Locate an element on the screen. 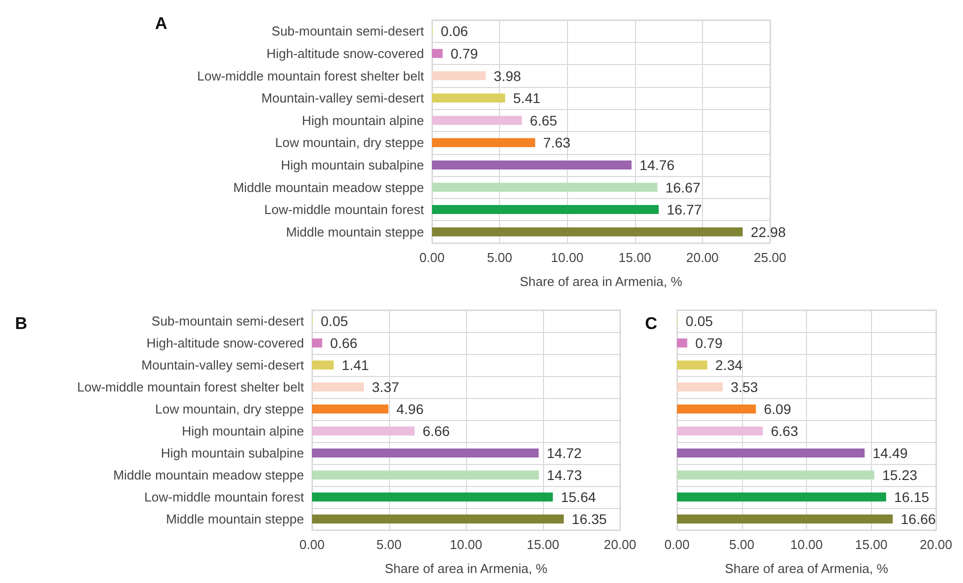 Image resolution: width=963 pixels, height=583 pixels. data-label: 3.98 is located at coordinates (508, 76).